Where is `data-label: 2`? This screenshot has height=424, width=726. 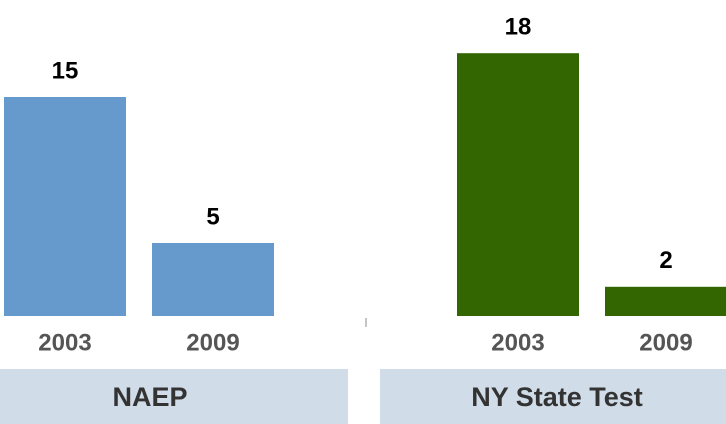
data-label: 2 is located at coordinates (665, 260).